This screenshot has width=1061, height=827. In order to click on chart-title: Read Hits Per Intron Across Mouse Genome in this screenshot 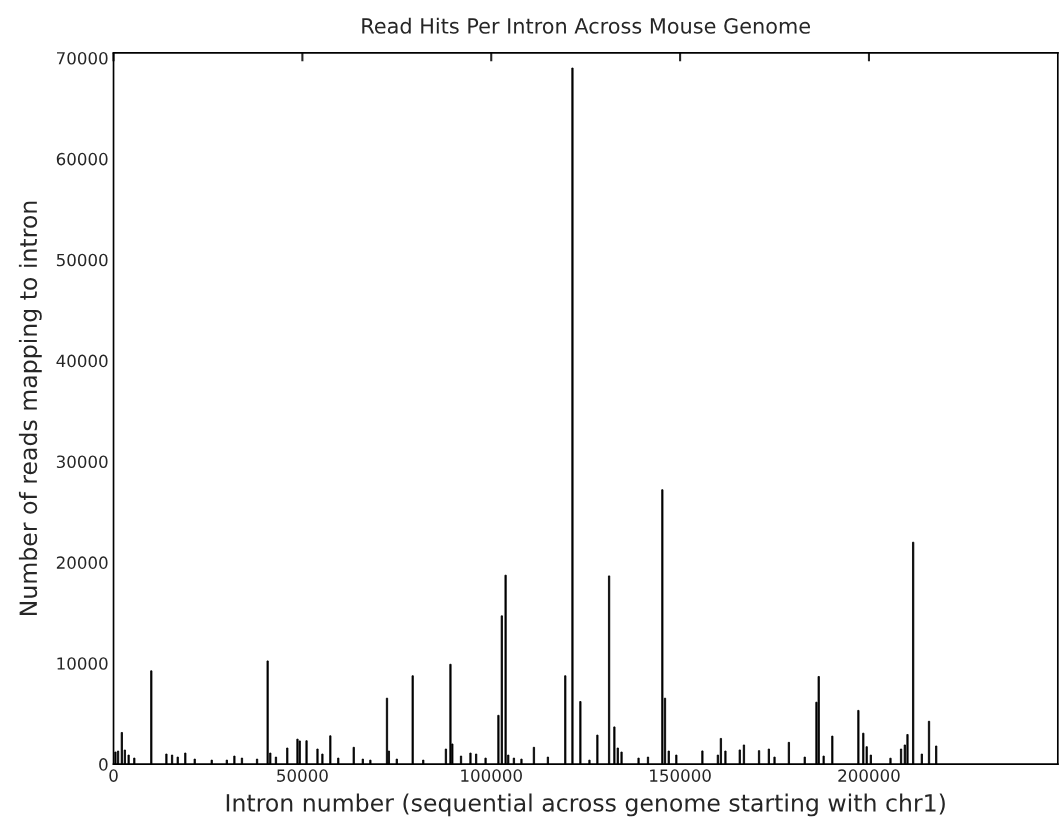, I will do `click(586, 25)`.